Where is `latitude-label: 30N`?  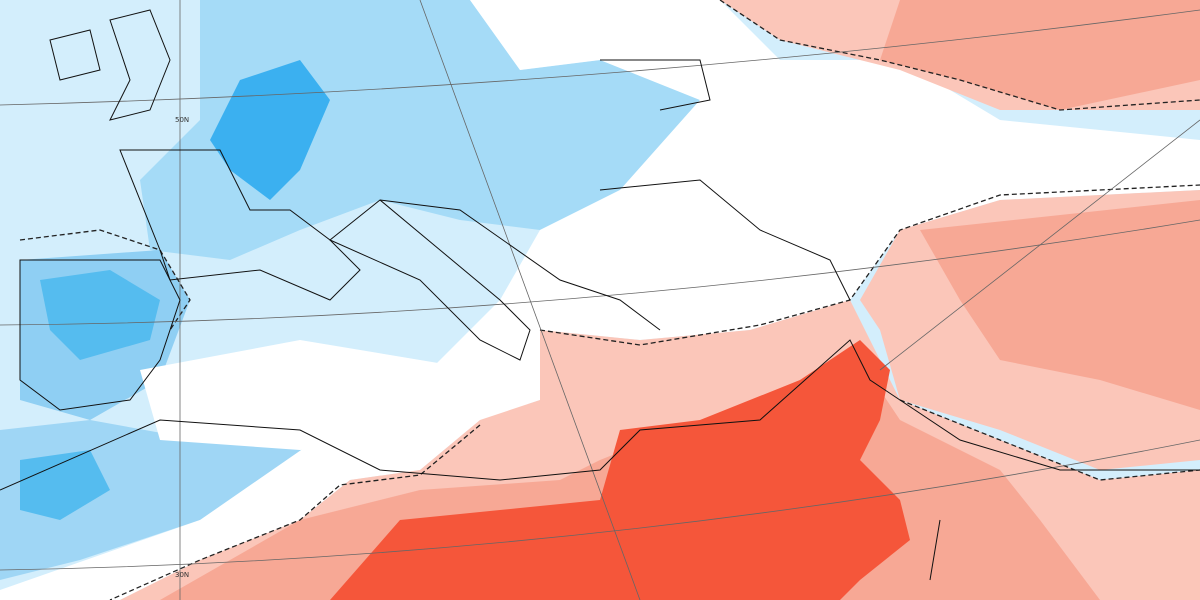
latitude-label: 30N is located at coordinates (182, 575).